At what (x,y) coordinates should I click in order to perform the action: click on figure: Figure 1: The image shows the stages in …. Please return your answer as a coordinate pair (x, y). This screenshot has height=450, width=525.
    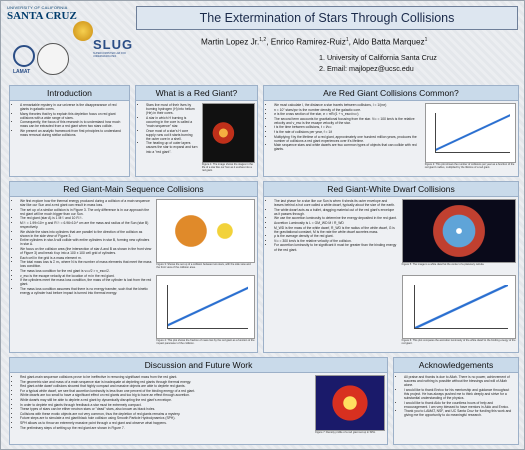
    Looking at the image, I should click on (228, 138).